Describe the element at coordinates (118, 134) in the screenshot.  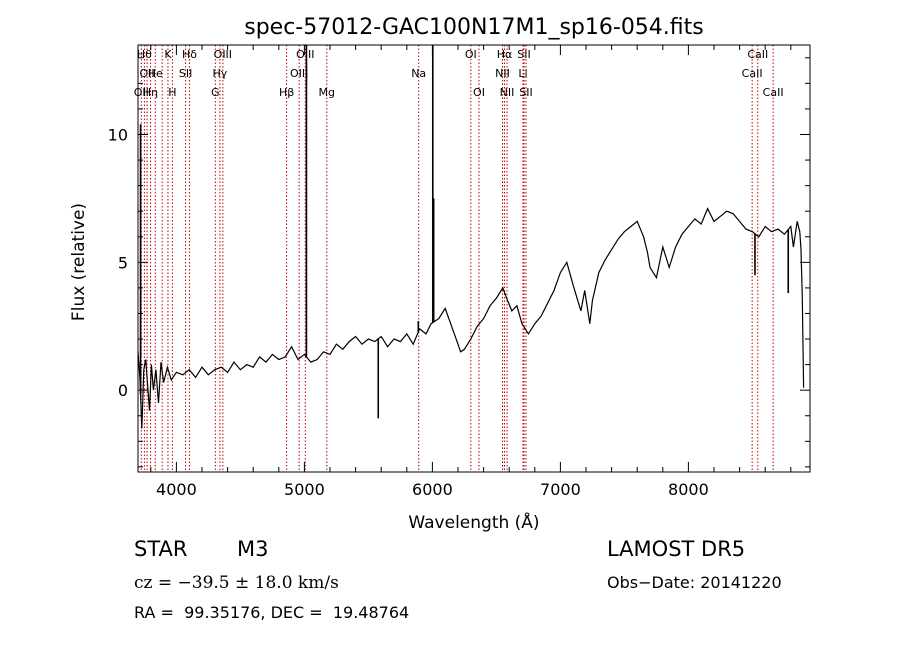
I see `y-tick-label-2: 10` at that location.